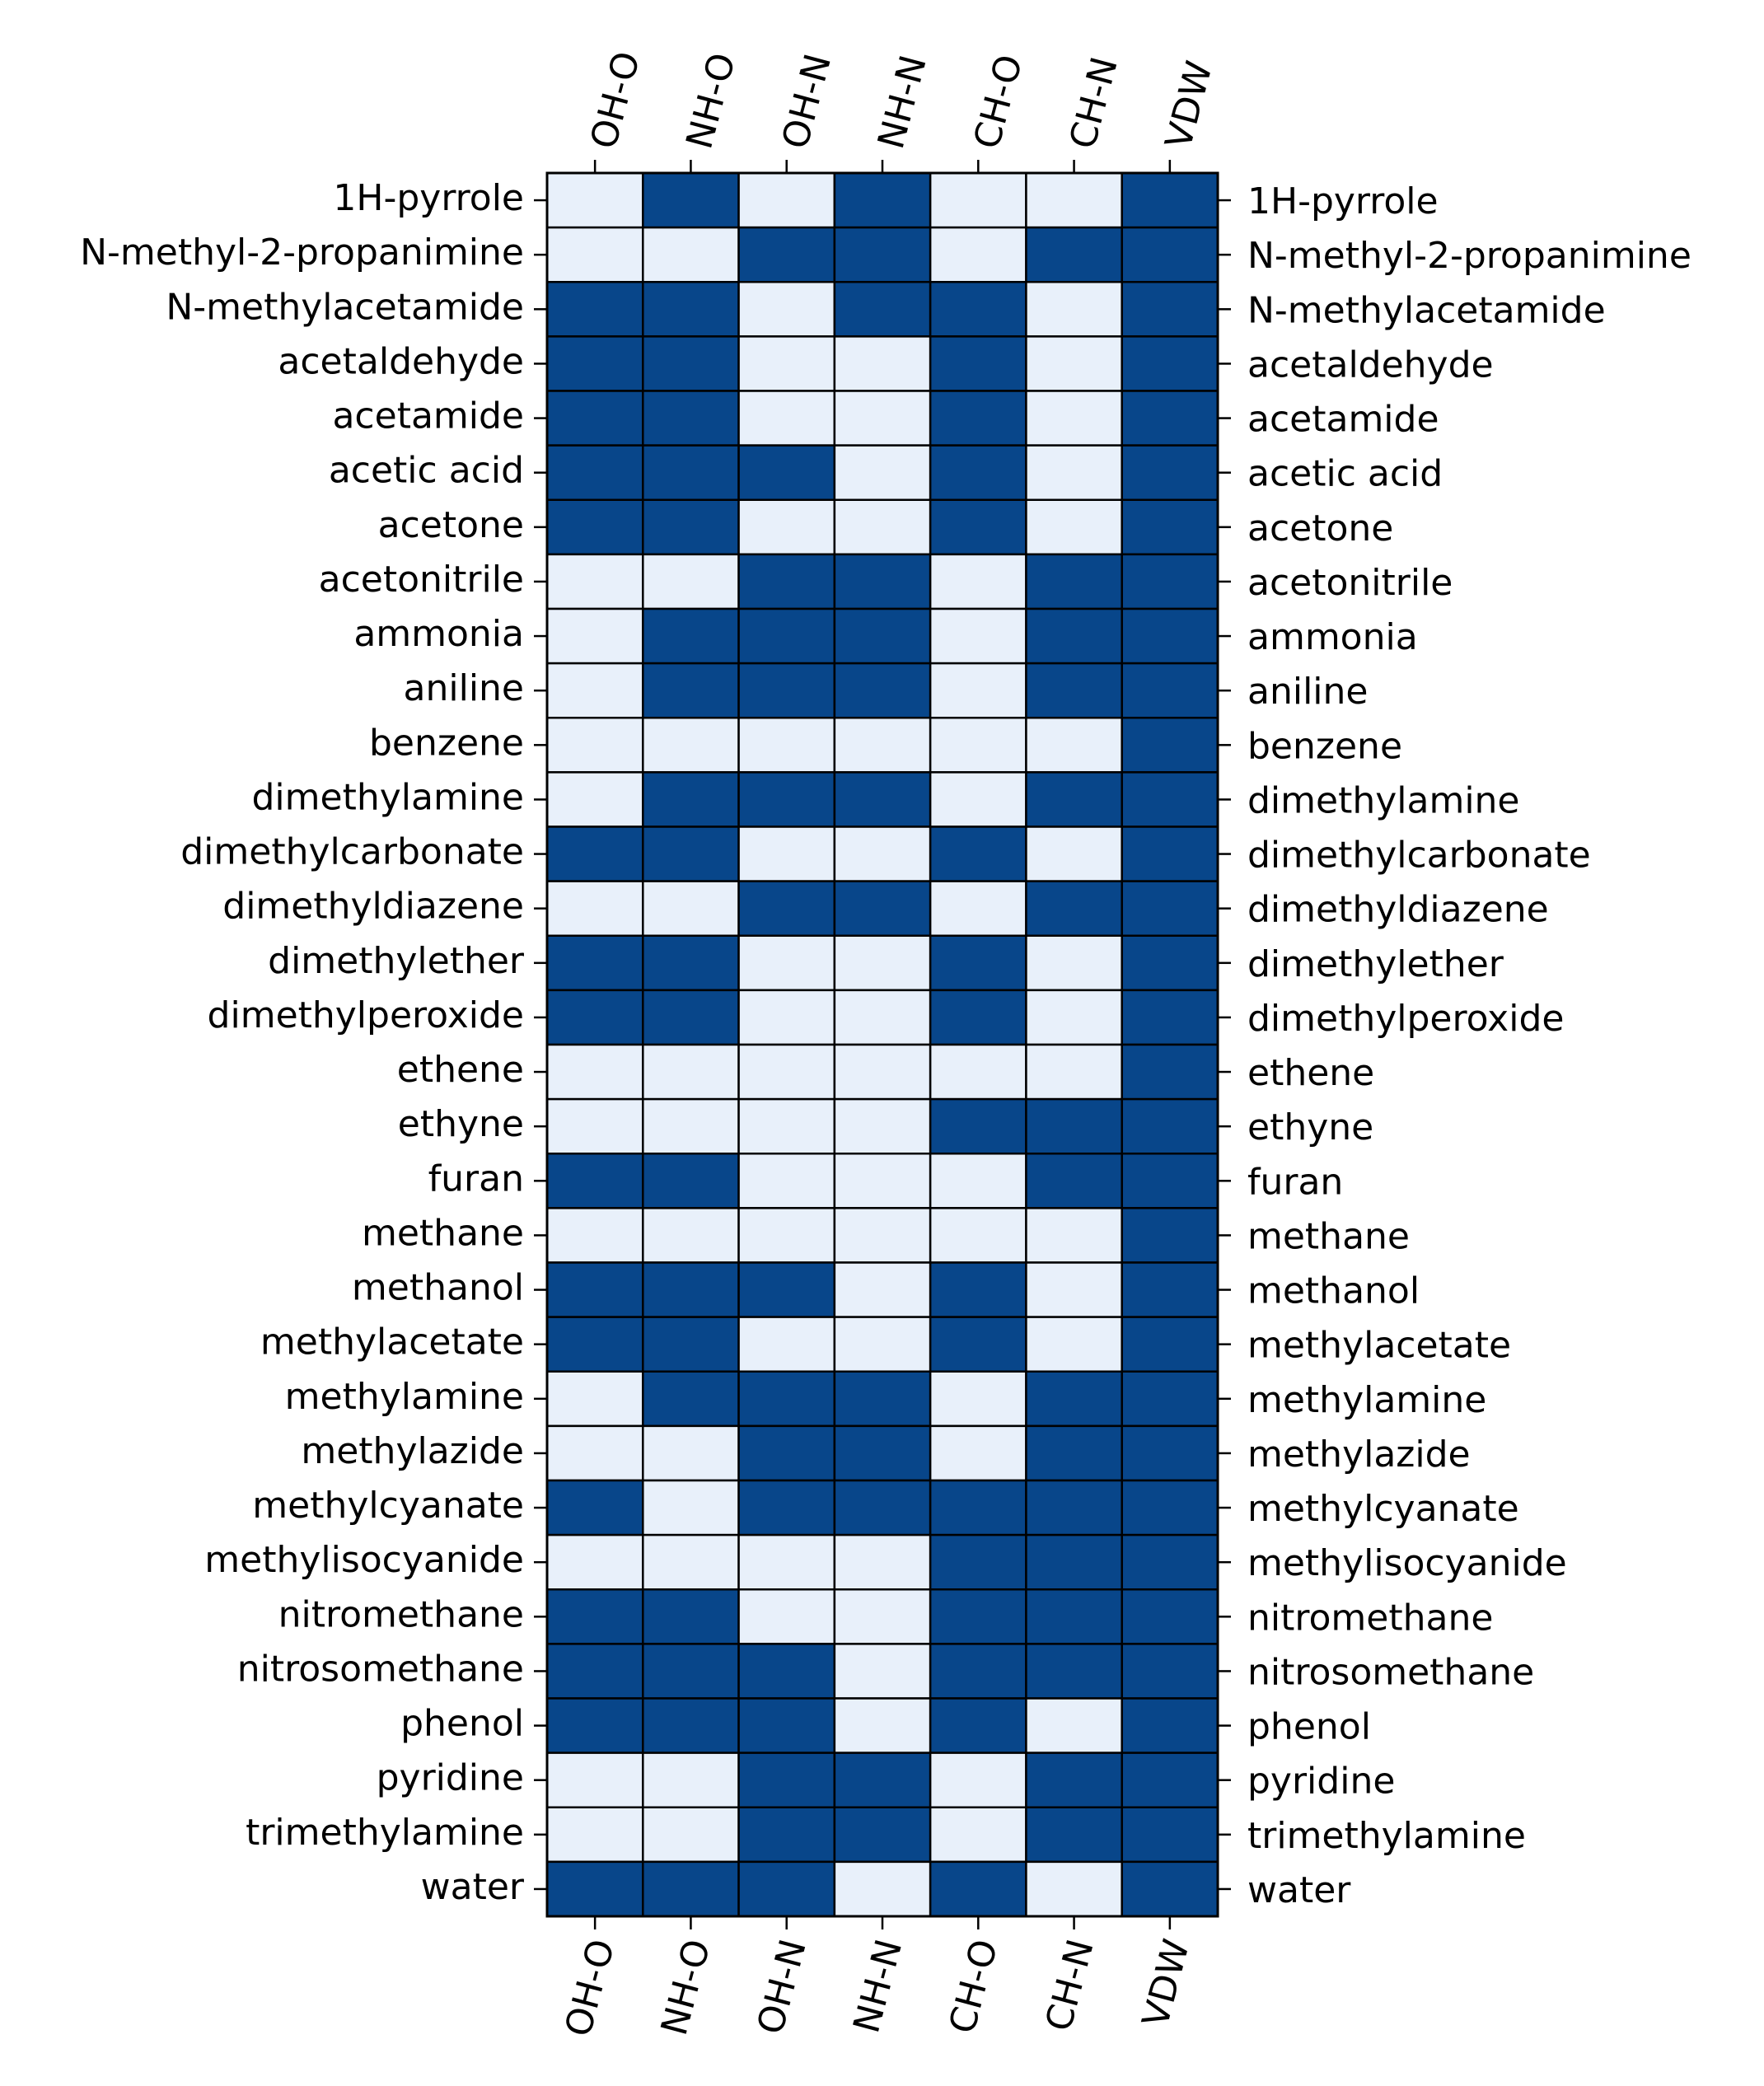 The height and width of the screenshot is (2086, 1764). I want to click on cell-acetonitrile-nh-n, so click(882, 581).